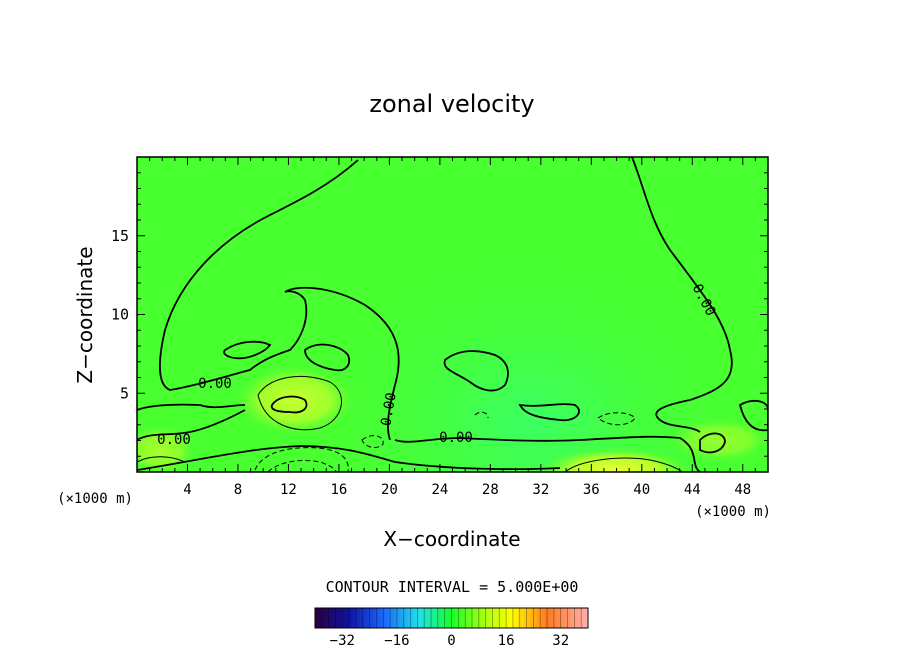 Image resolution: width=904 pixels, height=654 pixels. I want to click on y-tick-label: 15, so click(120, 236).